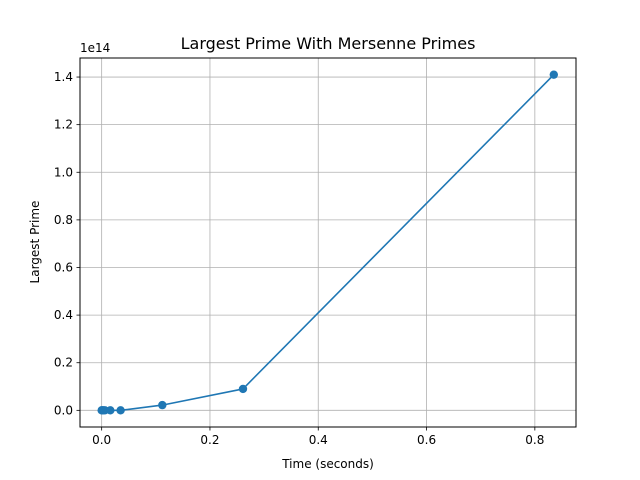 The width and height of the screenshot is (640, 480). I want to click on x-tick-label: 0.6, so click(426, 440).